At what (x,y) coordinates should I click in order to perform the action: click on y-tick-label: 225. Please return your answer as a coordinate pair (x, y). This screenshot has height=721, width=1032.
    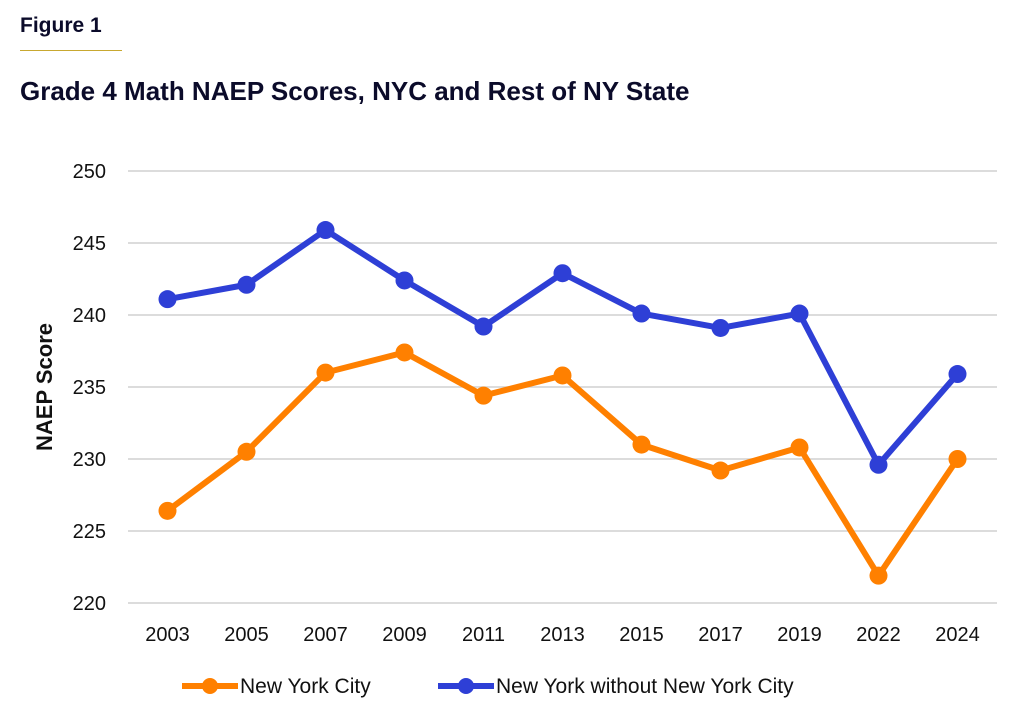
    Looking at the image, I should click on (89, 532).